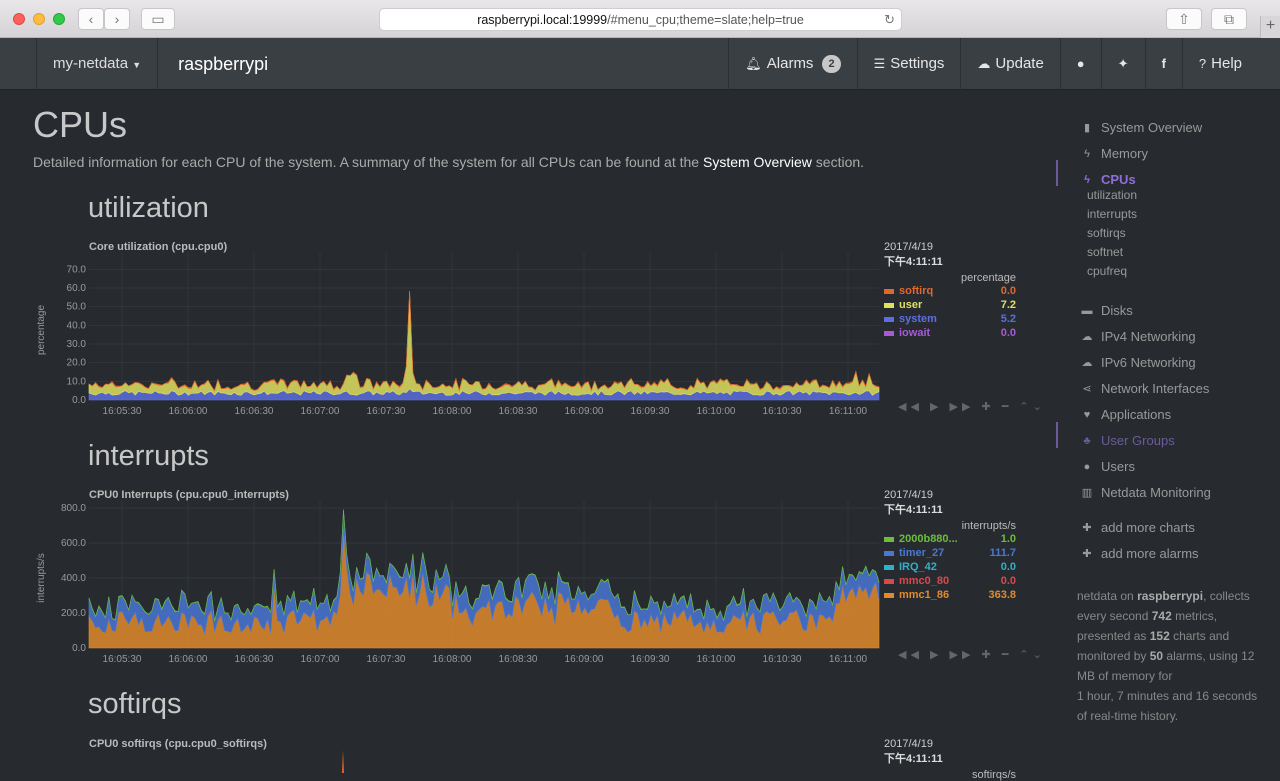 The width and height of the screenshot is (1280, 781). I want to click on legend-row: user 7.2, so click(950, 305).